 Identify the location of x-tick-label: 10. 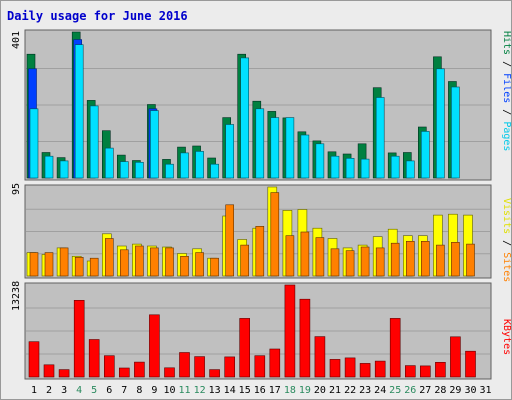
(169, 390).